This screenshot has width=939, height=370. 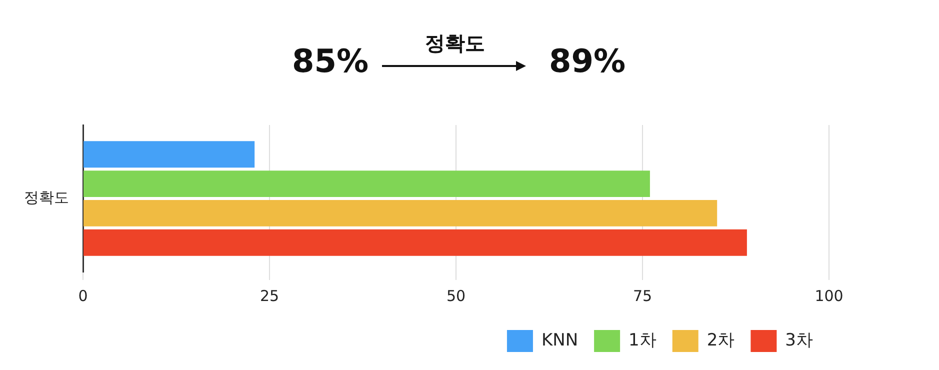 I want to click on x-tick-label: 0, so click(x=83, y=295).